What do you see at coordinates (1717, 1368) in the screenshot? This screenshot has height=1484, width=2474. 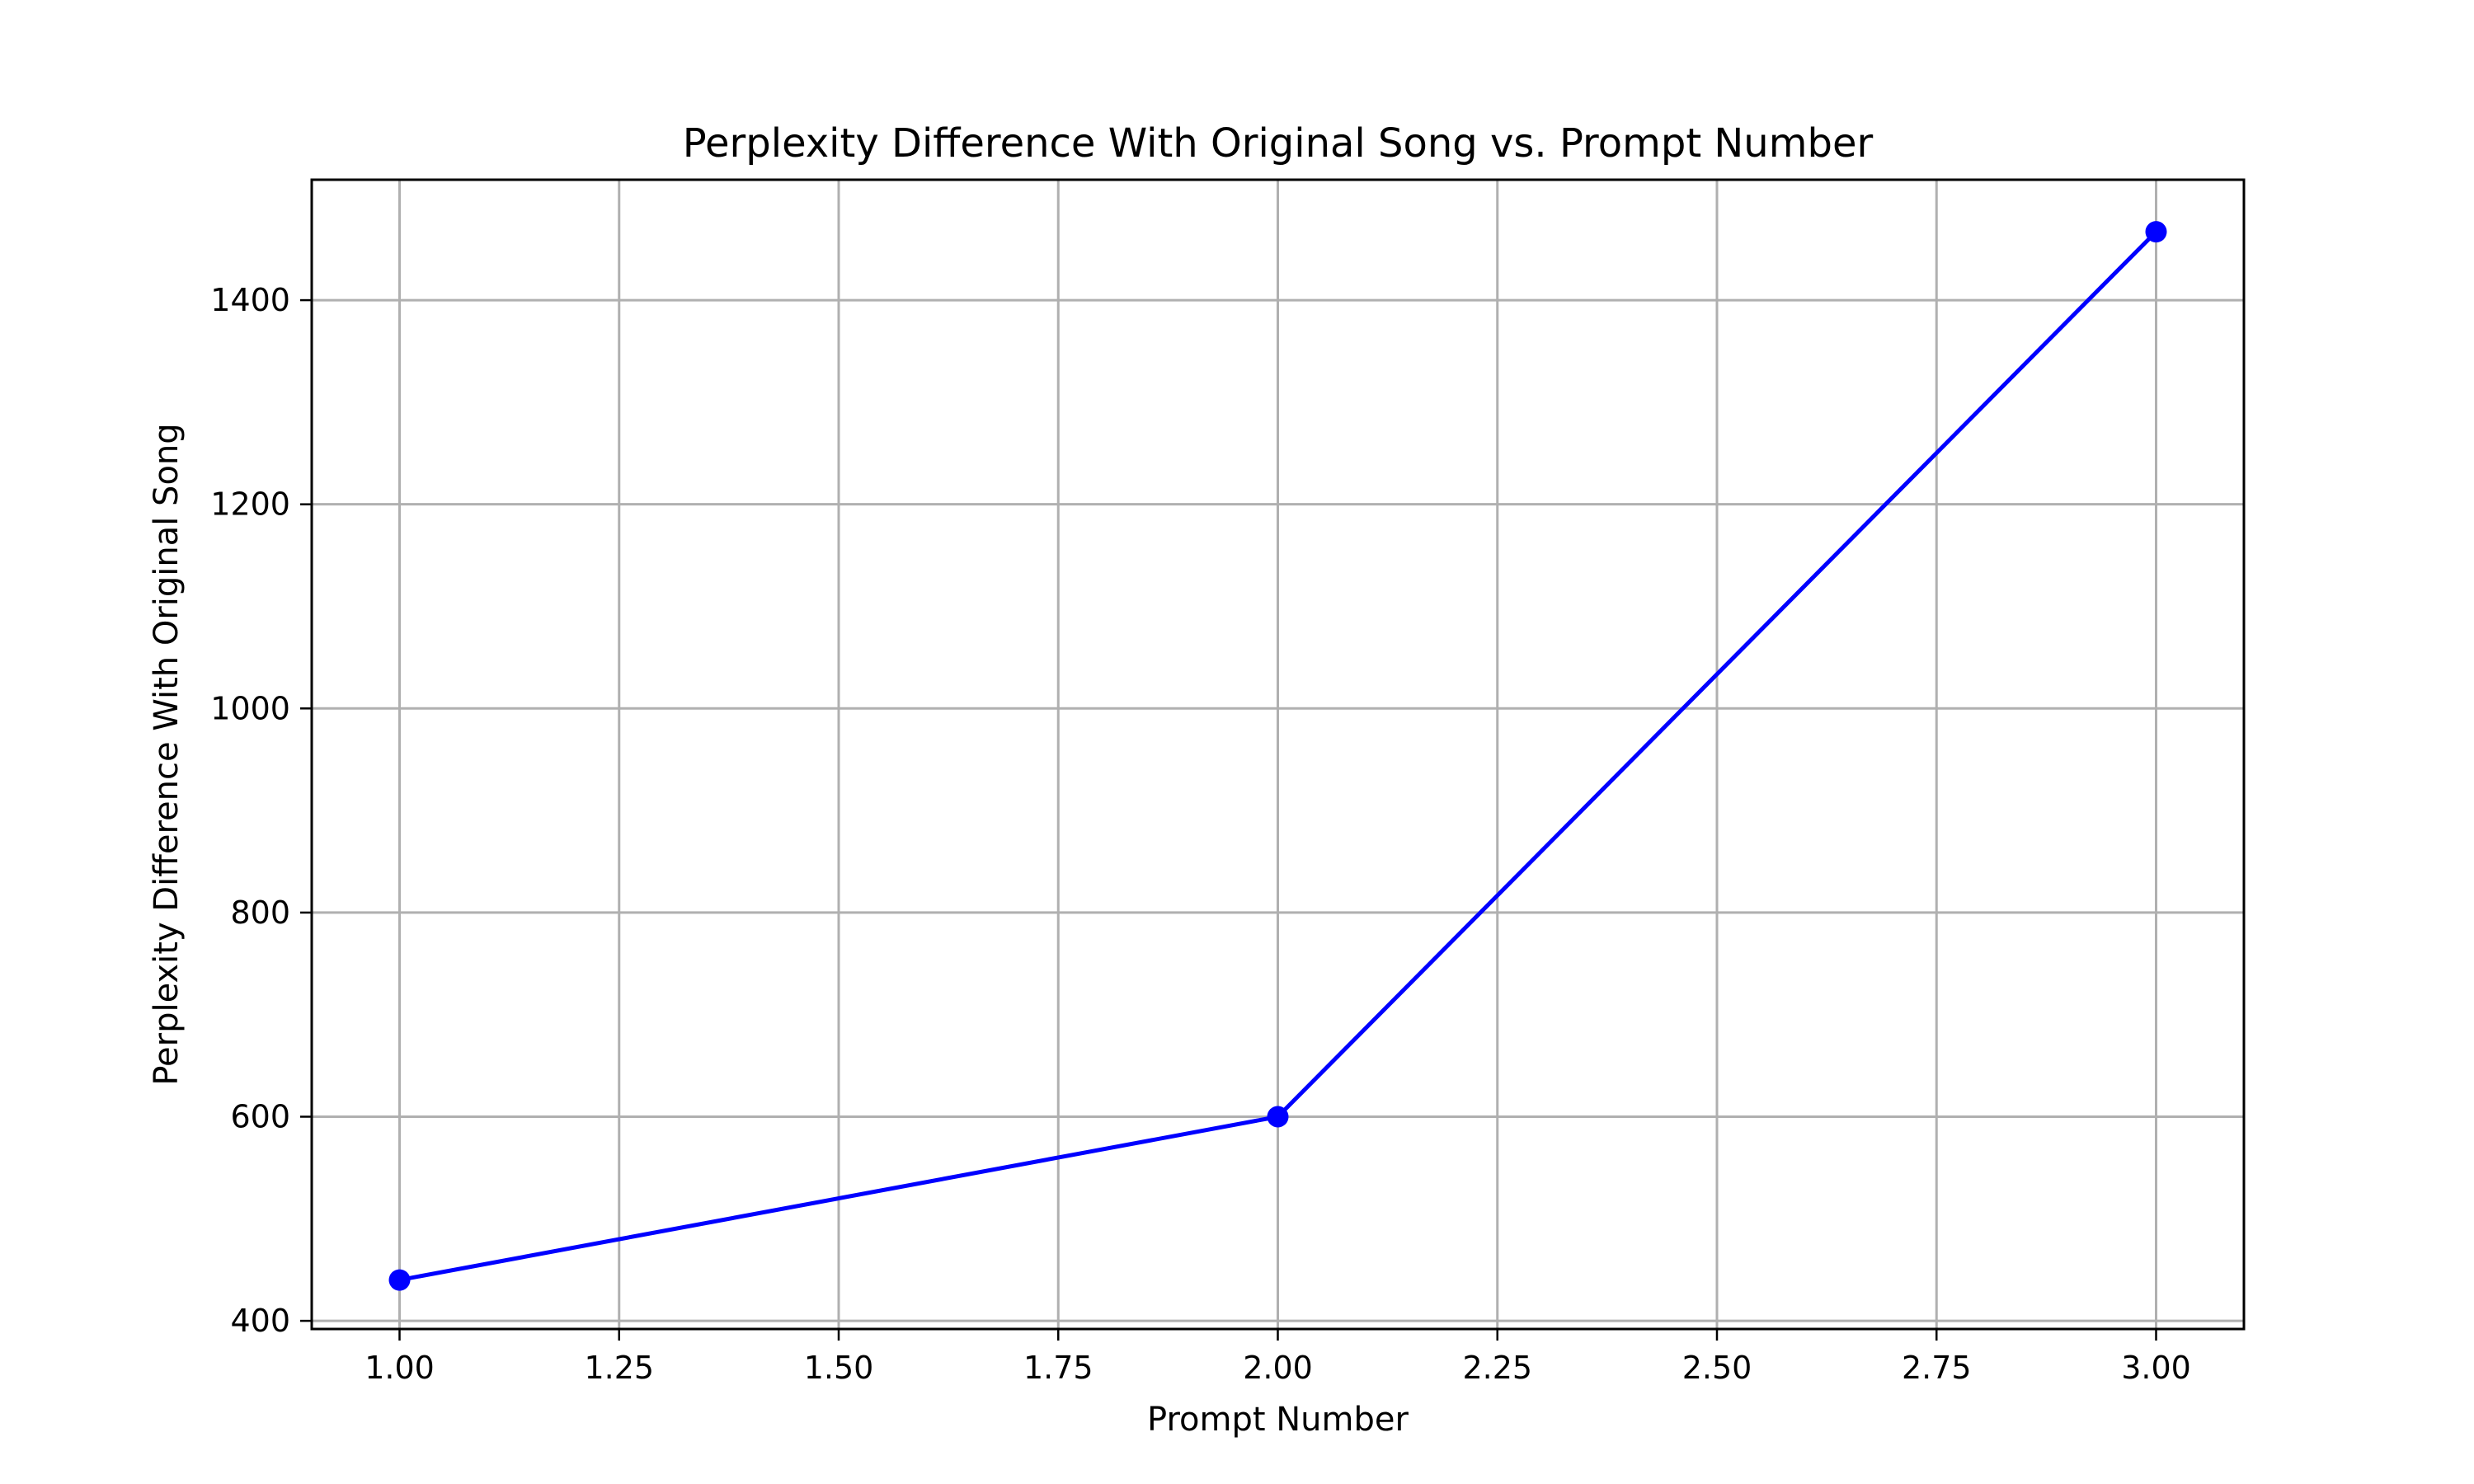 I see `x-tick-label: 2.50` at bounding box center [1717, 1368].